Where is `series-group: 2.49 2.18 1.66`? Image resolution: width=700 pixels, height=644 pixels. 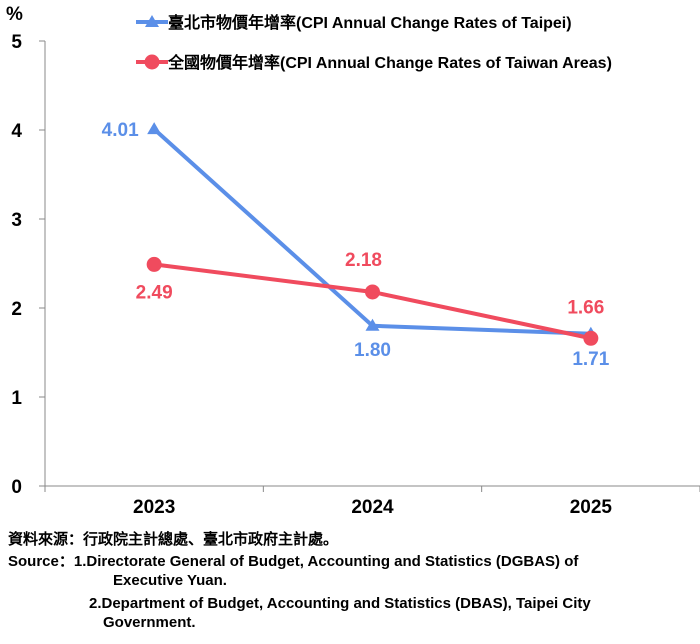 series-group: 2.49 2.18 1.66 is located at coordinates (370, 298).